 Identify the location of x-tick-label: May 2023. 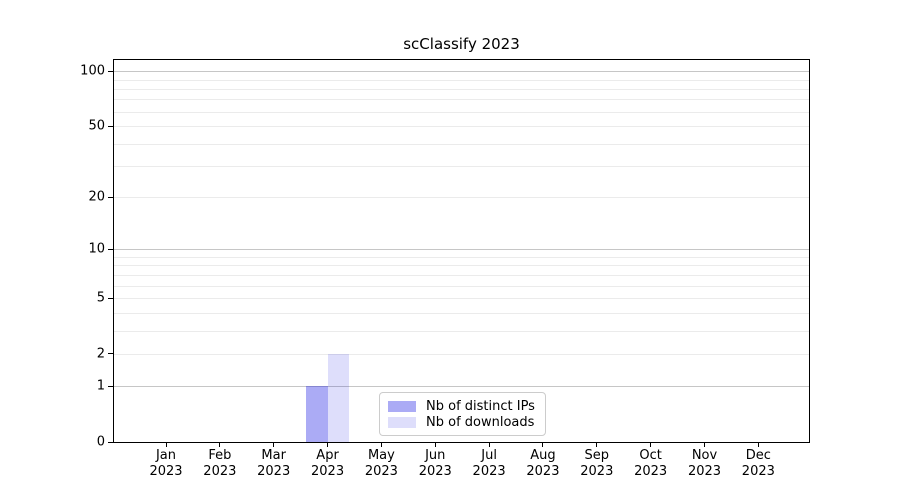
(381, 463).